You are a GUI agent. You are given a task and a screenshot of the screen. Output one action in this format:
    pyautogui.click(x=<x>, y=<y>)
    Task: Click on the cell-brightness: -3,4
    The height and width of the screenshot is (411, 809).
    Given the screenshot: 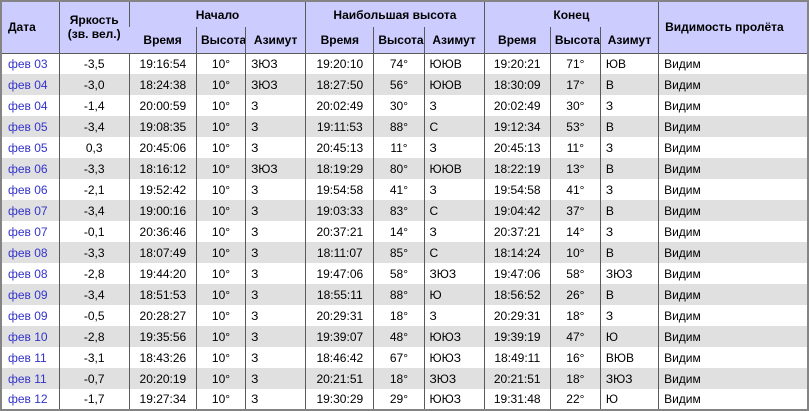 What is the action you would take?
    pyautogui.click(x=94, y=294)
    